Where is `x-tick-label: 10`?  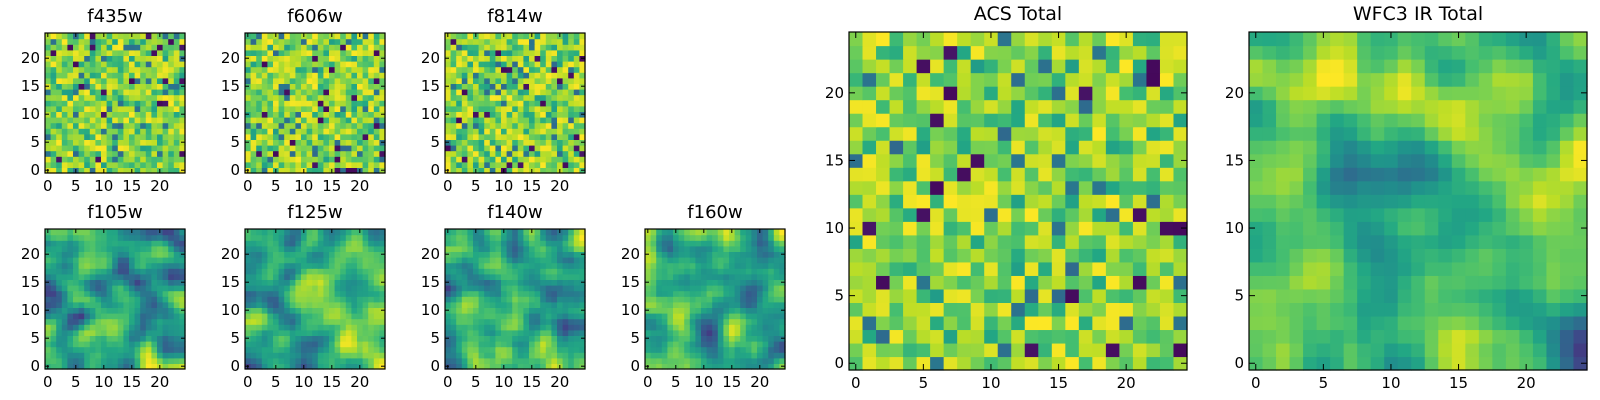 x-tick-label: 10 is located at coordinates (503, 186).